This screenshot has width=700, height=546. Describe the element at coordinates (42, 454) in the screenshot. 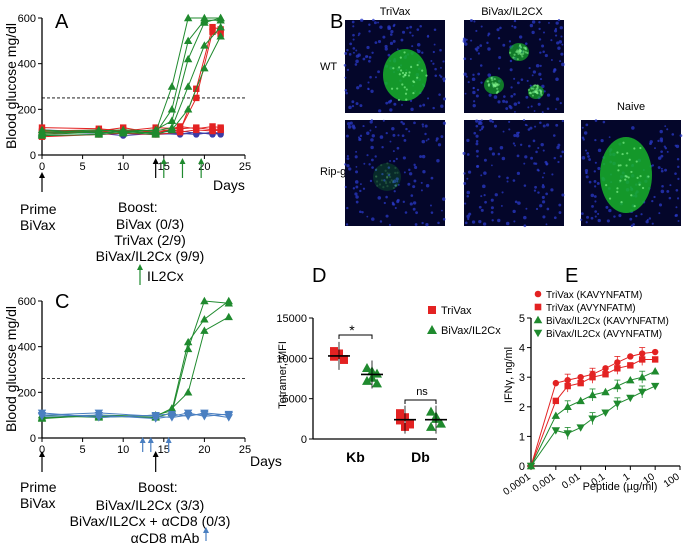

I see `panel-c-prime-arrow-head` at that location.